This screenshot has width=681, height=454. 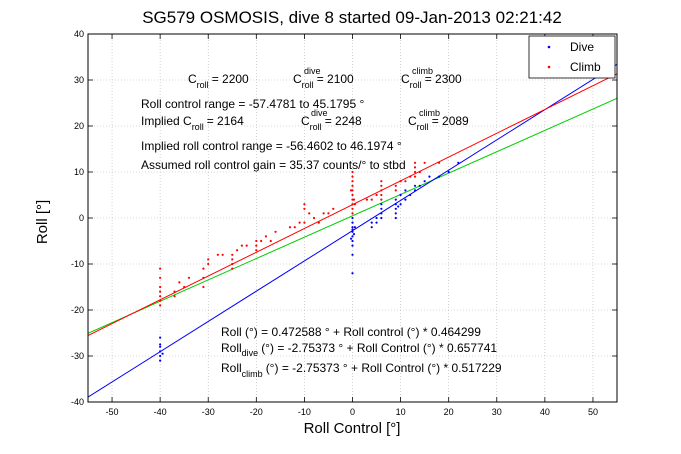 I want to click on x-tick-label: 30, so click(x=497, y=412).